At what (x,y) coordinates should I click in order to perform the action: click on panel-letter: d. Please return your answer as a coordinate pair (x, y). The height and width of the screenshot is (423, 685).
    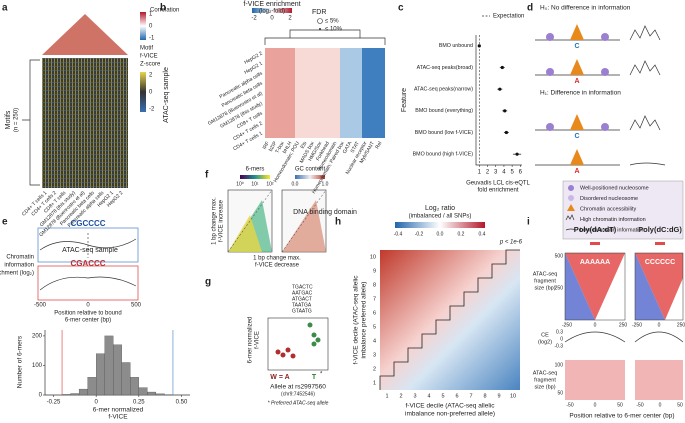
    Looking at the image, I should click on (530, 8).